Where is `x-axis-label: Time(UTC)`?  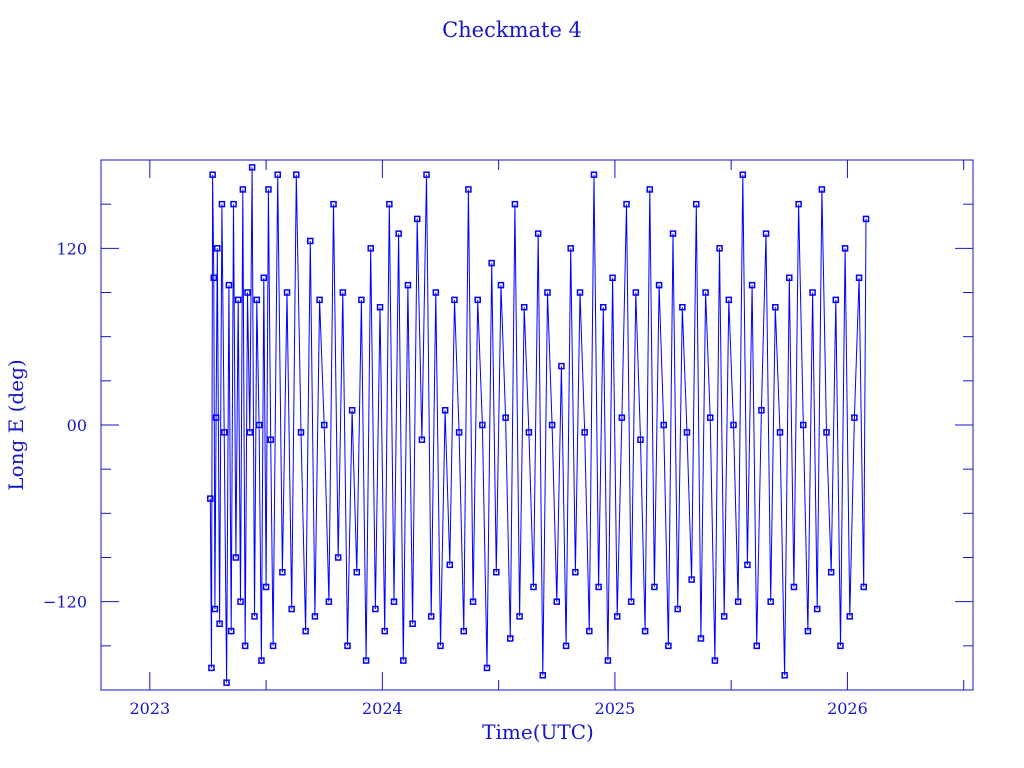 x-axis-label: Time(UTC) is located at coordinates (538, 732).